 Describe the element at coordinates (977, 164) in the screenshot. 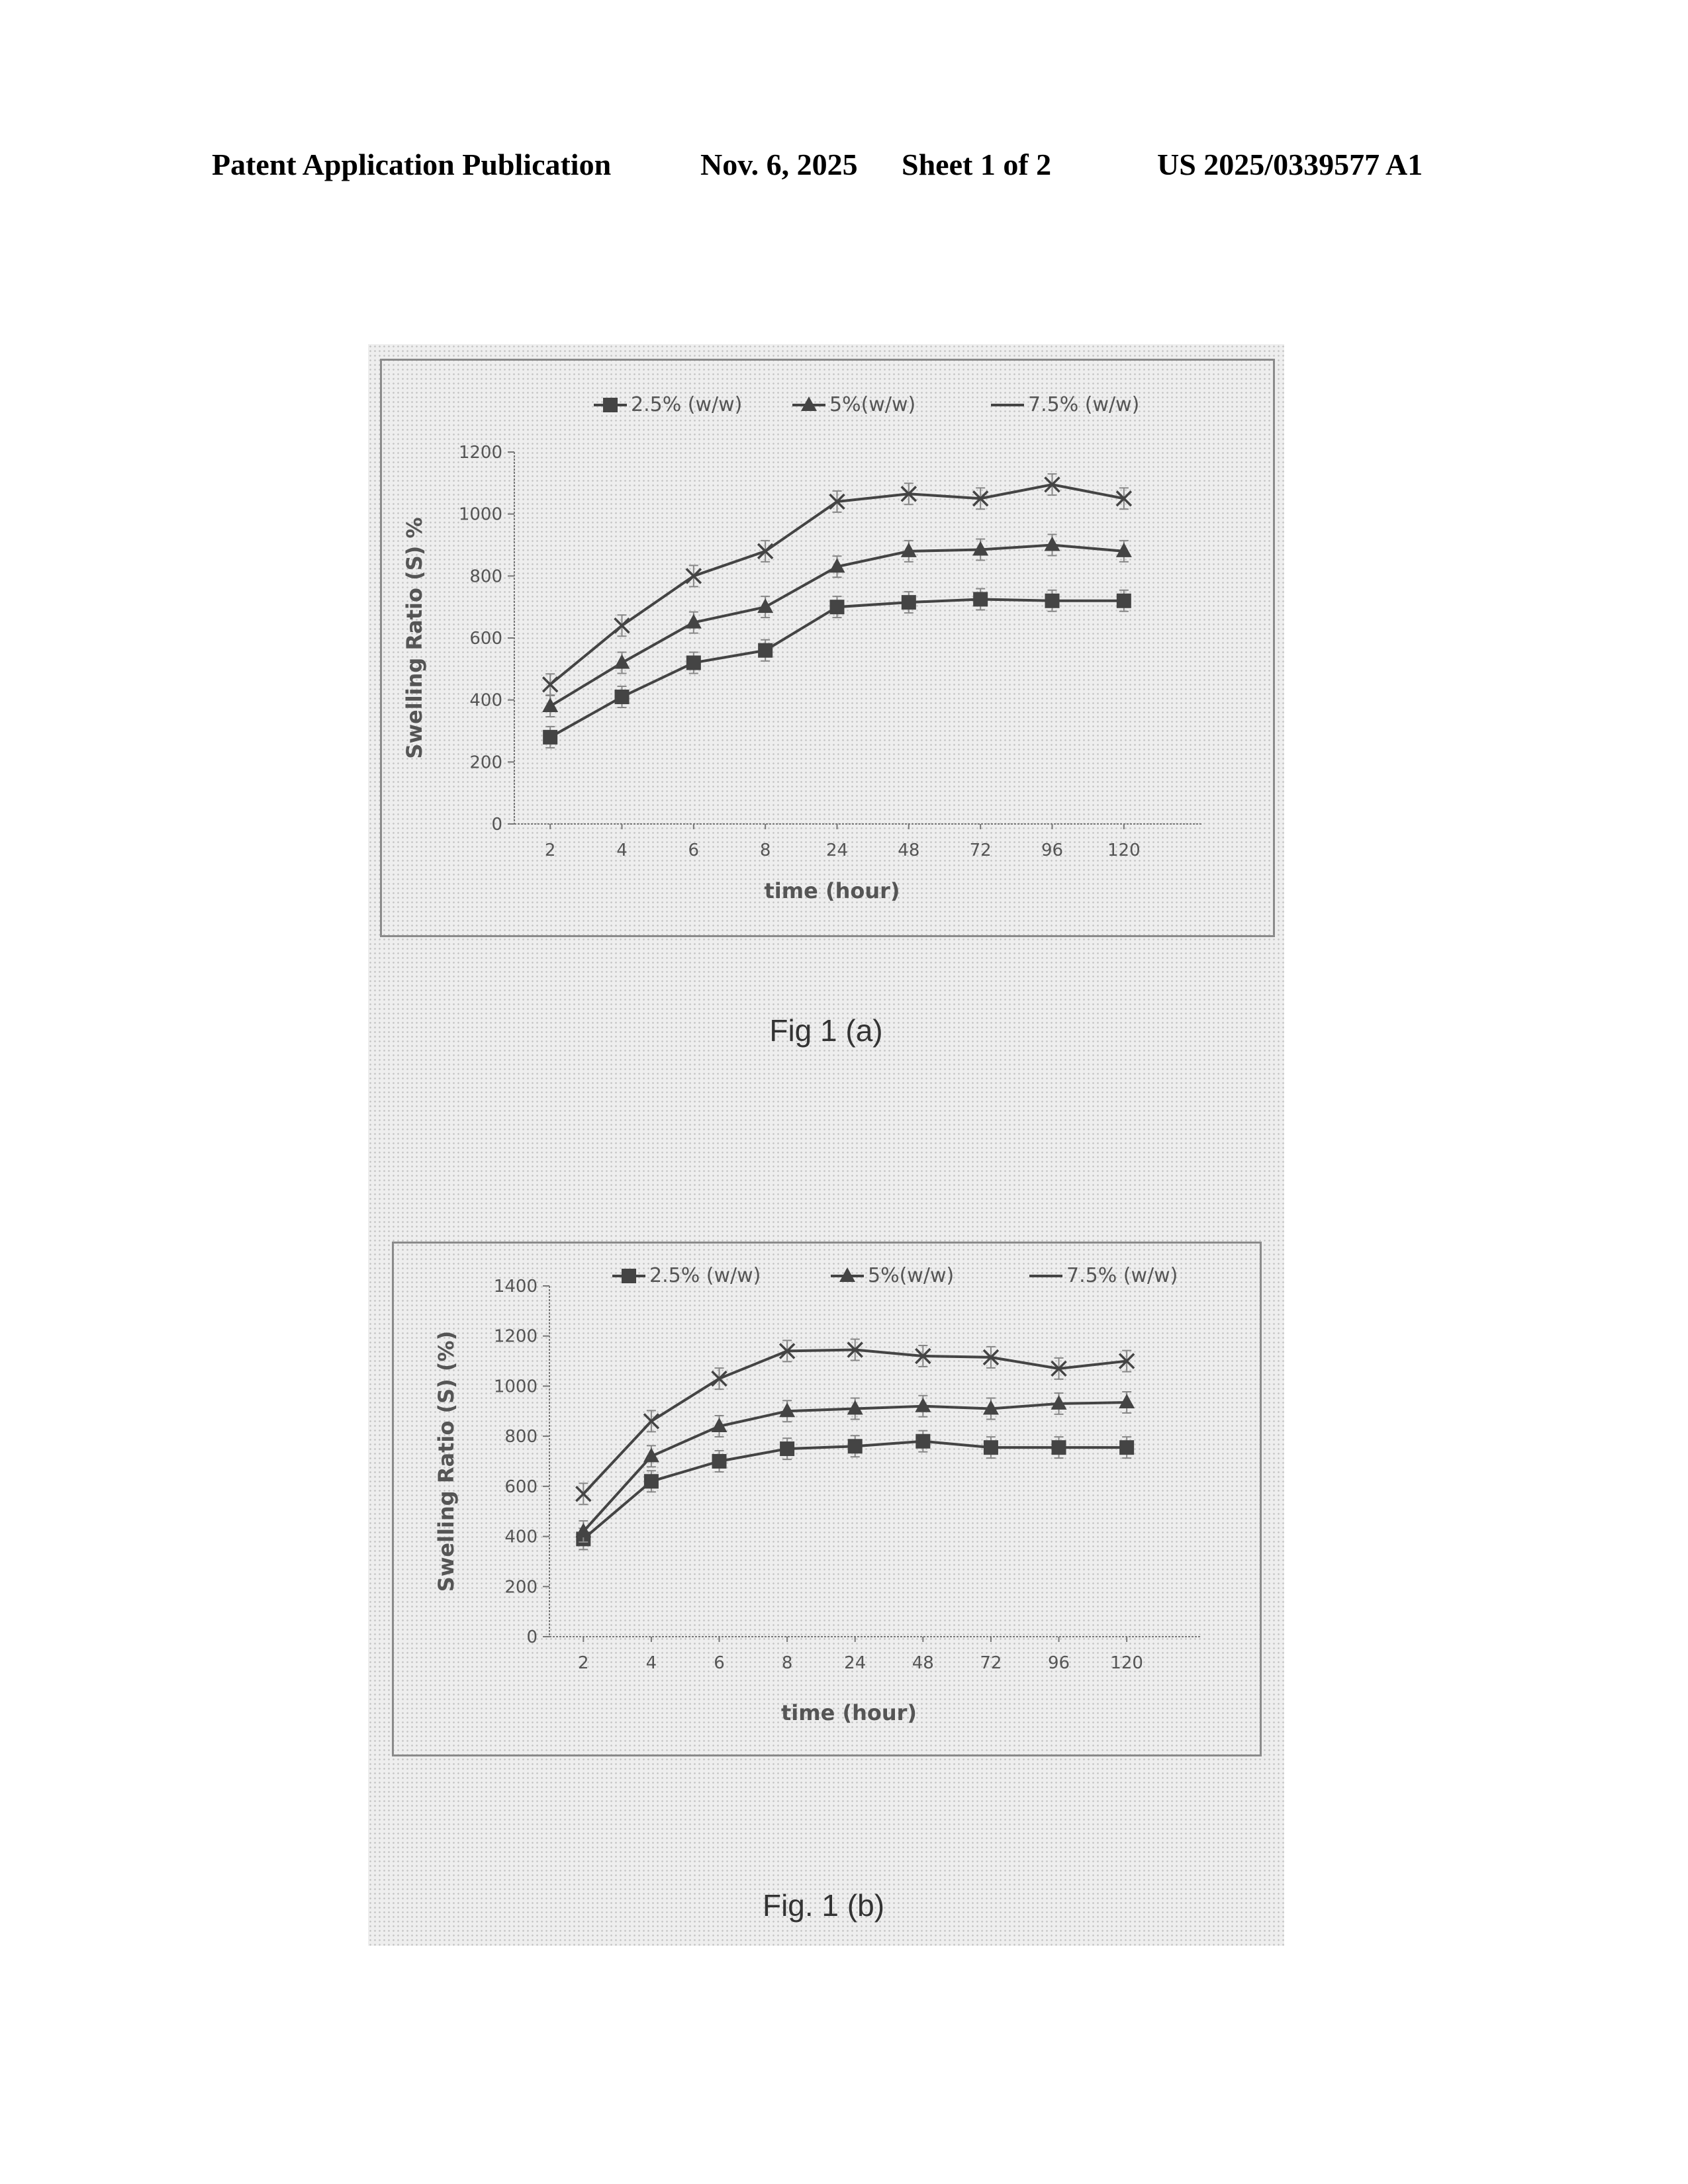

I see `sheet-number: Sheet 1 of 2` at that location.